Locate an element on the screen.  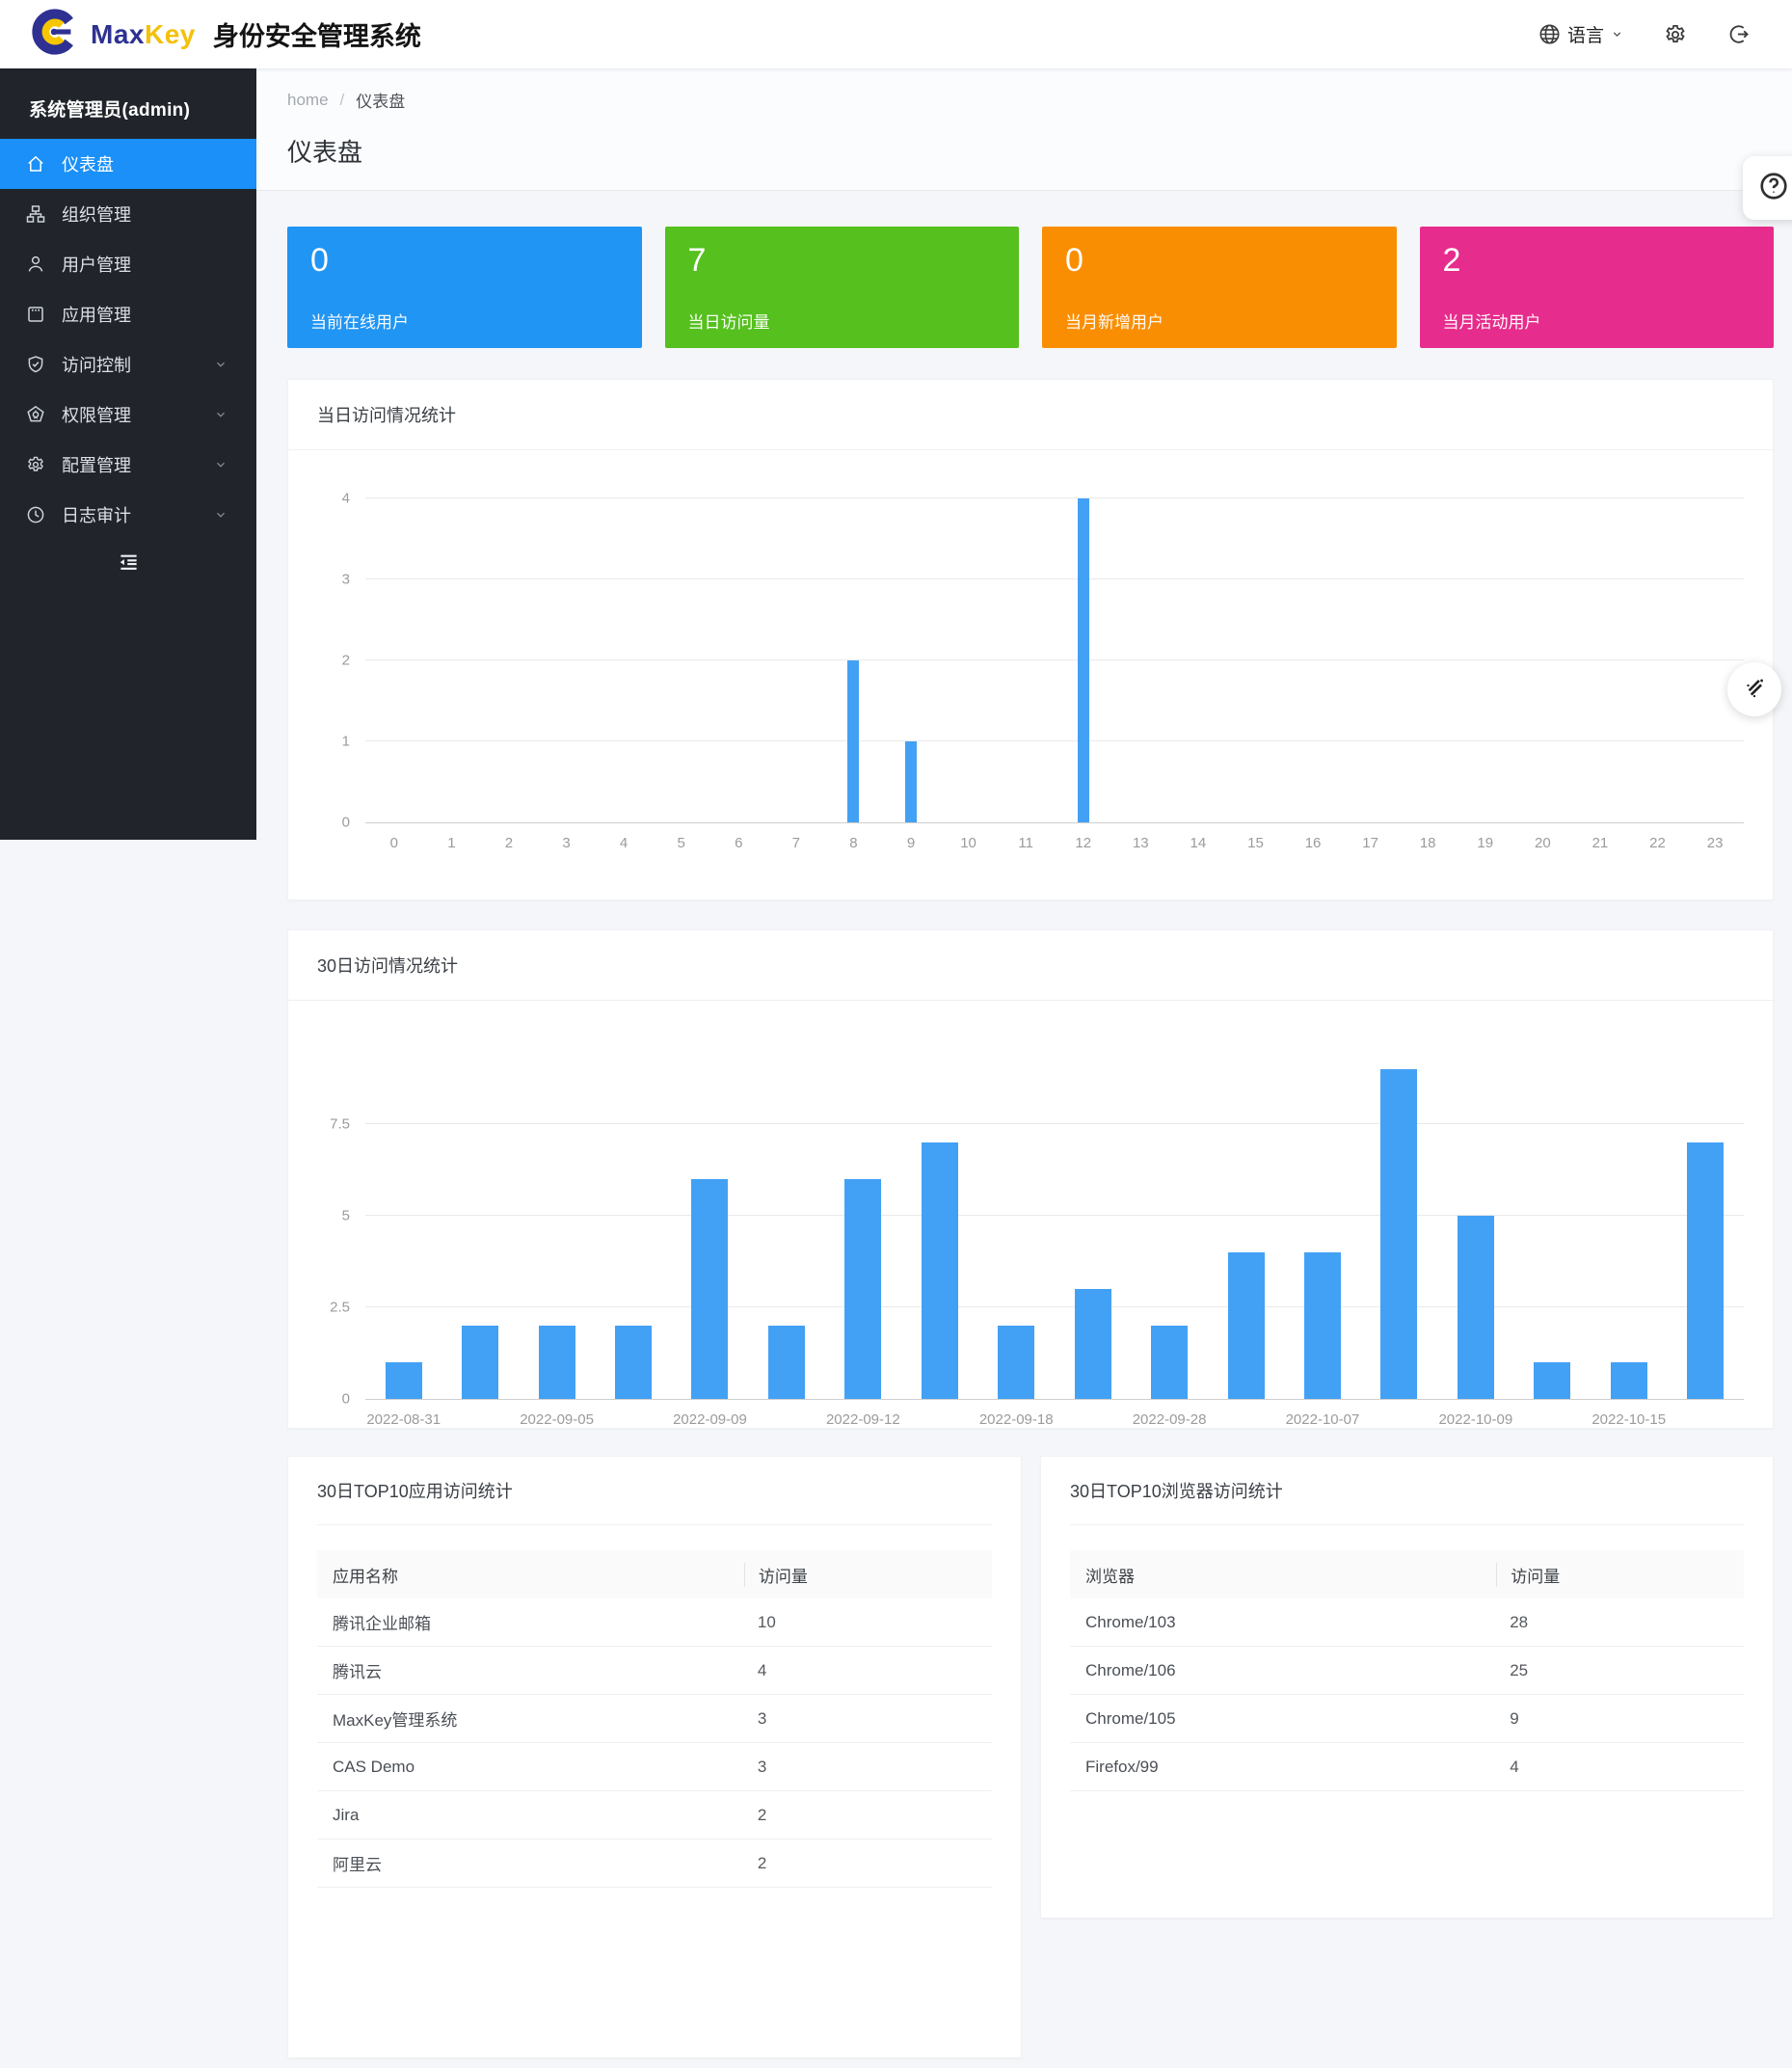
table-row: CAS Demo 3 is located at coordinates (654, 1767).